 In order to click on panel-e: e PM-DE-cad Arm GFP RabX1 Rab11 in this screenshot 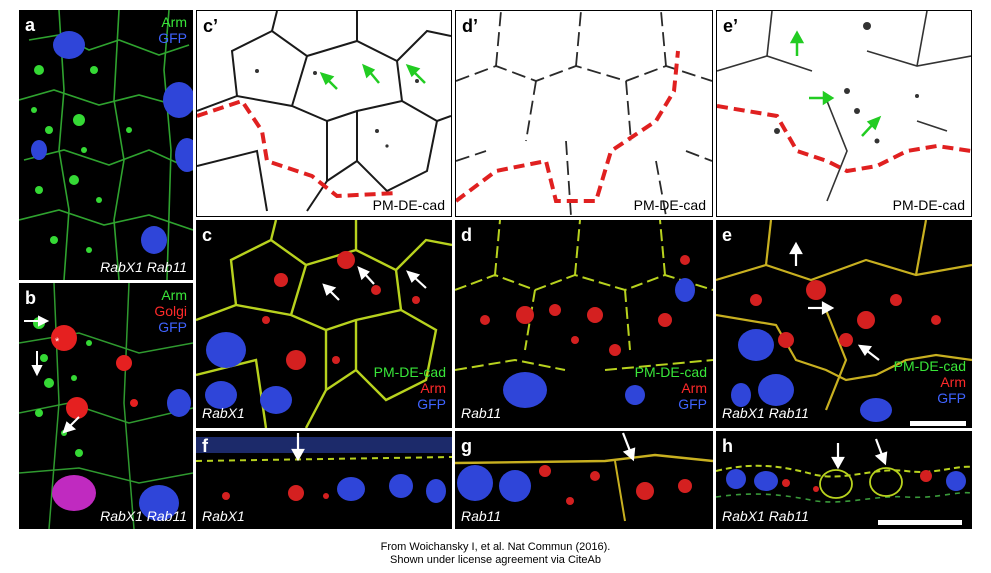, I will do `click(844, 324)`.